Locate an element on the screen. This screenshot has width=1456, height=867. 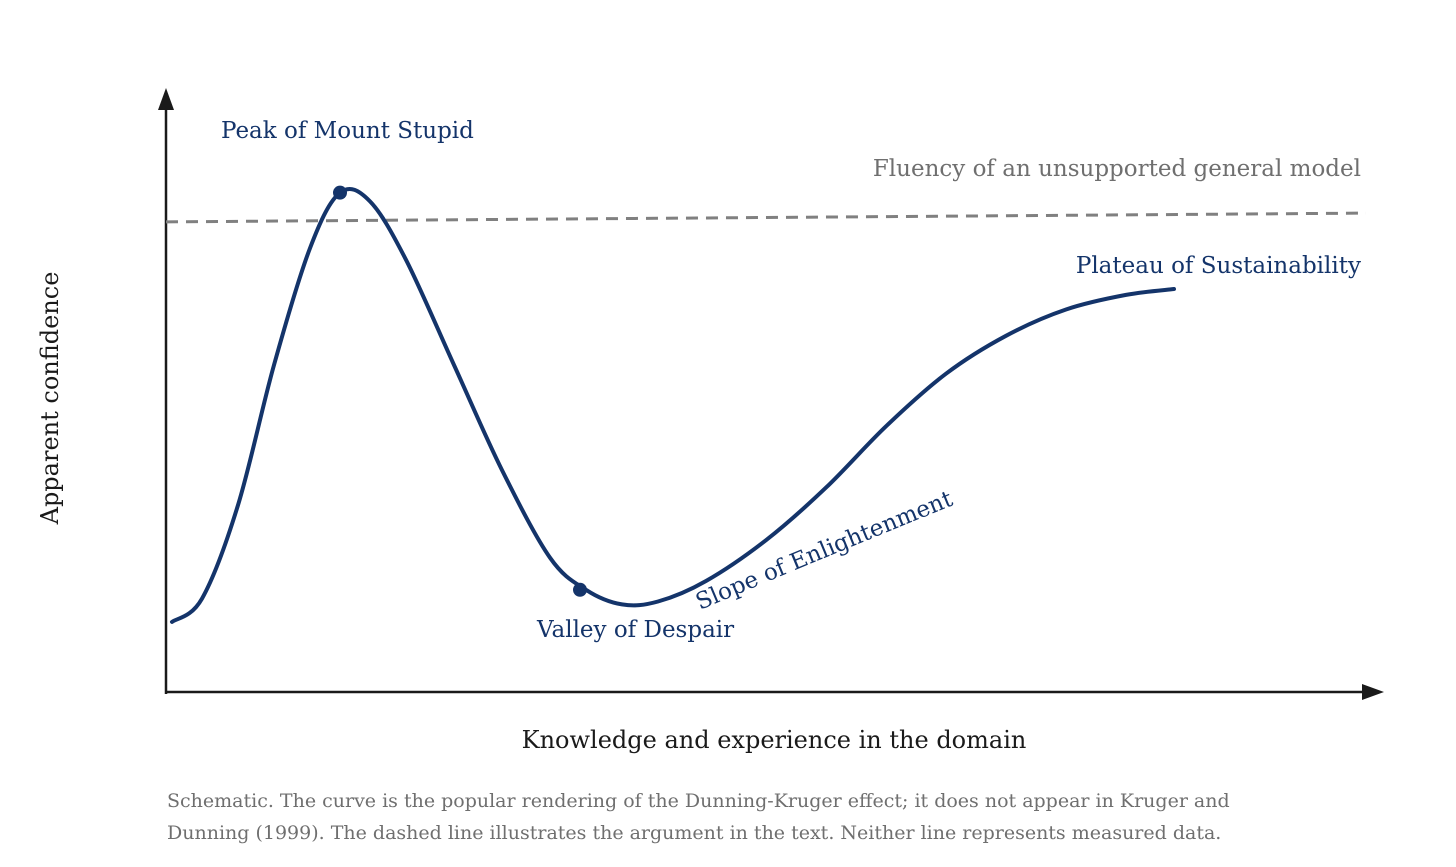
annotation-valley: Valley of Despair is located at coordinates (635, 630).